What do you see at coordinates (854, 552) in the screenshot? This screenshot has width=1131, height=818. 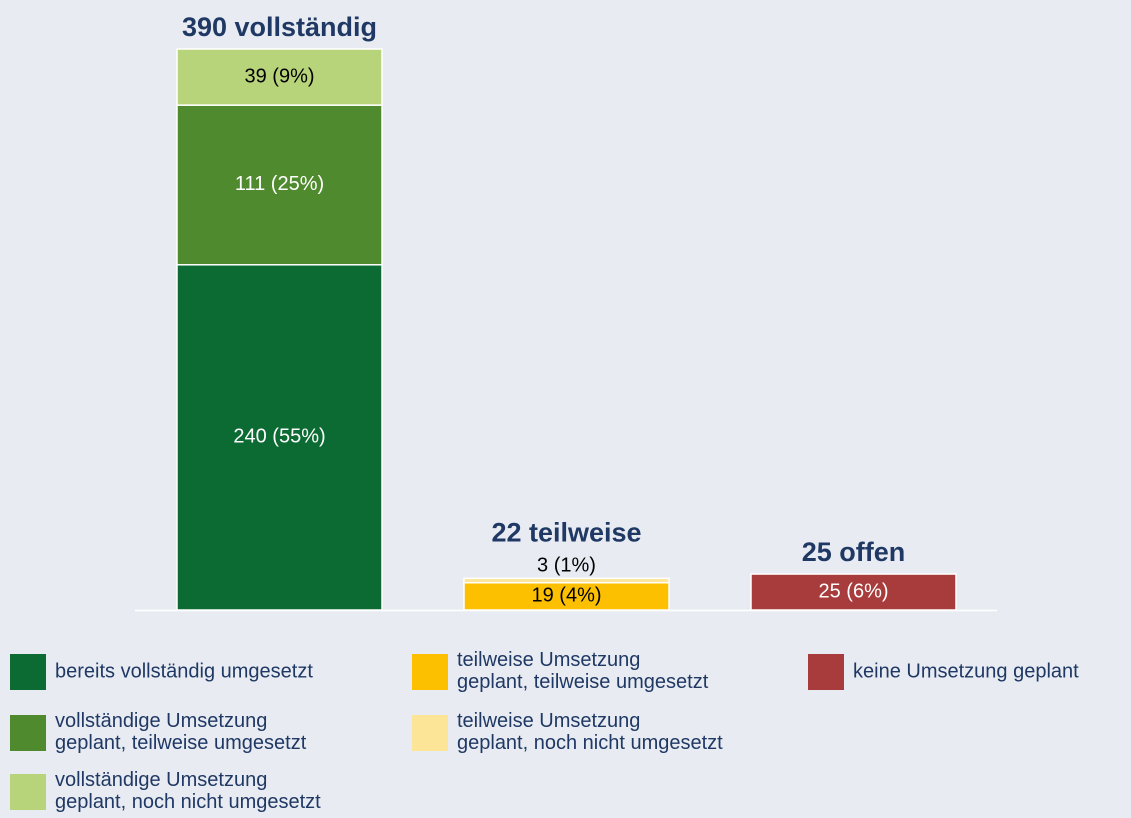 I see `category-label: 25 offen` at bounding box center [854, 552].